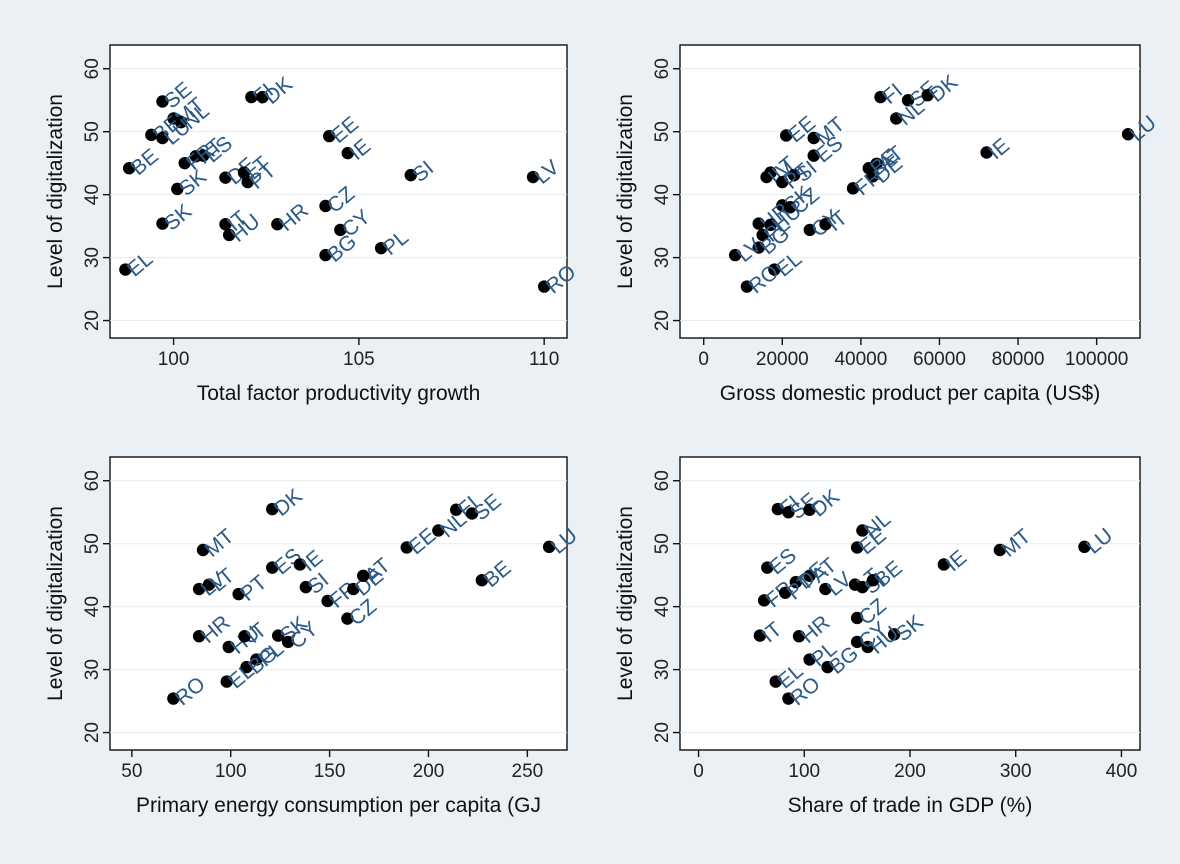 The image size is (1180, 864). What do you see at coordinates (910, 393) in the screenshot?
I see `x-axis-title: Gross domestic product per capita (US$)` at bounding box center [910, 393].